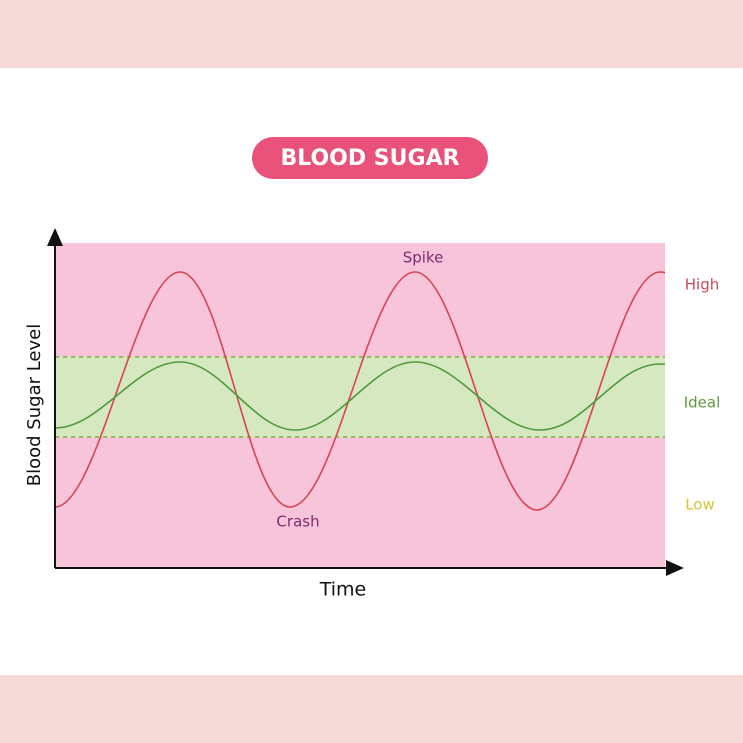 This screenshot has height=743, width=743. I want to click on y-axis-label: Blood Sugar Level, so click(34, 405).